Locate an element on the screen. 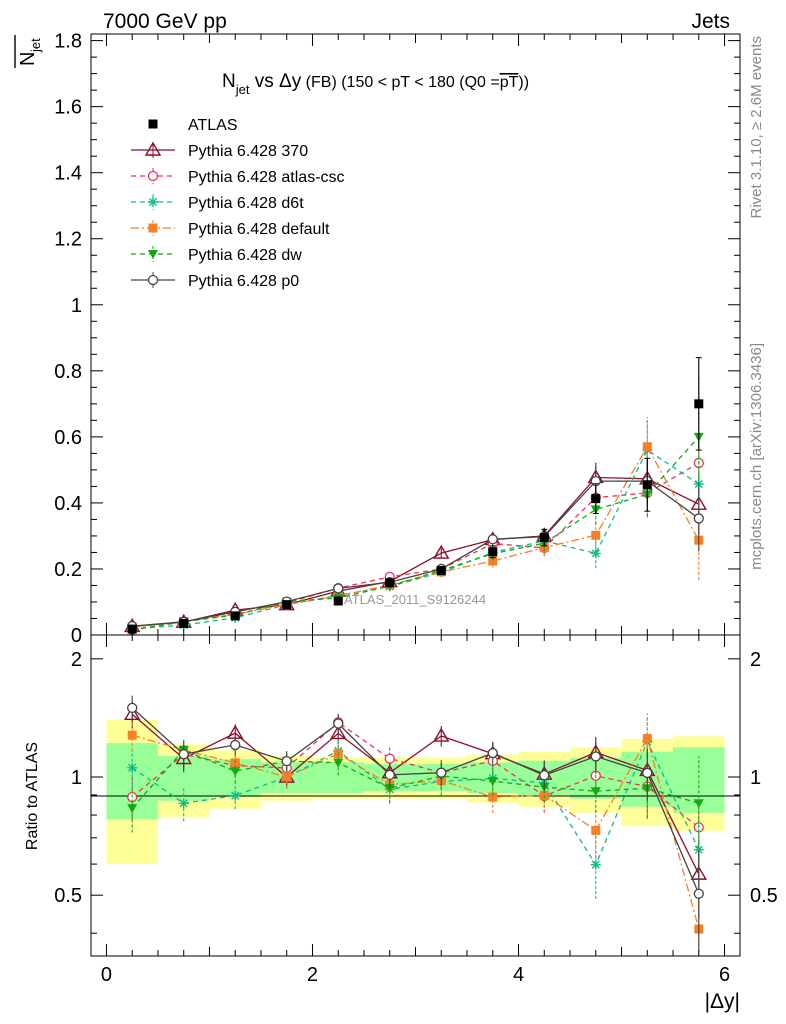 The height and width of the screenshot is (1024, 786). series-line-atlas-csc is located at coordinates (416, 546).